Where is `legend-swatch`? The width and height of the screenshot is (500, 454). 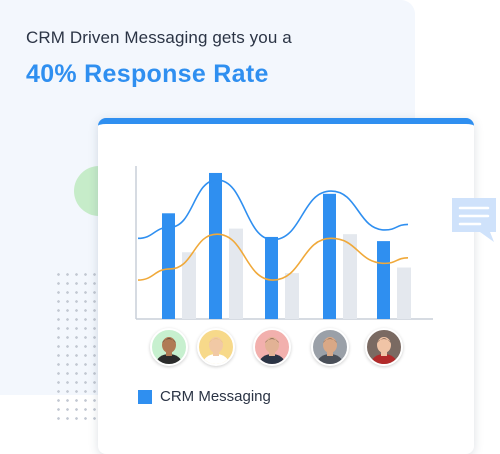
legend-swatch is located at coordinates (145, 397).